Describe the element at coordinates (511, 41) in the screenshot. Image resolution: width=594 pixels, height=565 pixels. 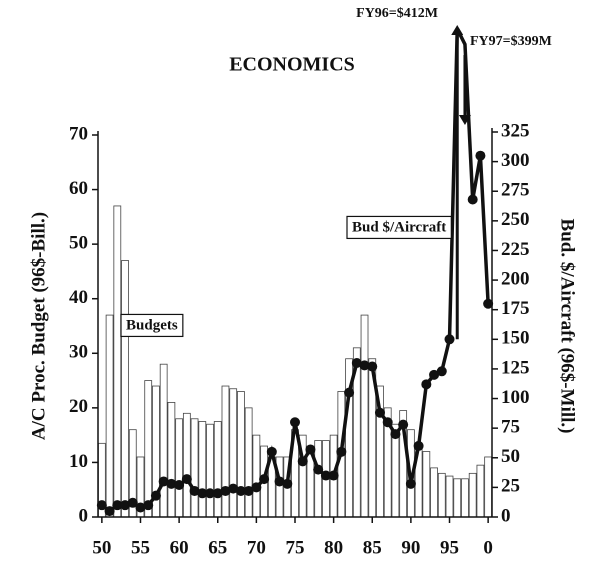
I see `annotation: FY97=$399M` at that location.